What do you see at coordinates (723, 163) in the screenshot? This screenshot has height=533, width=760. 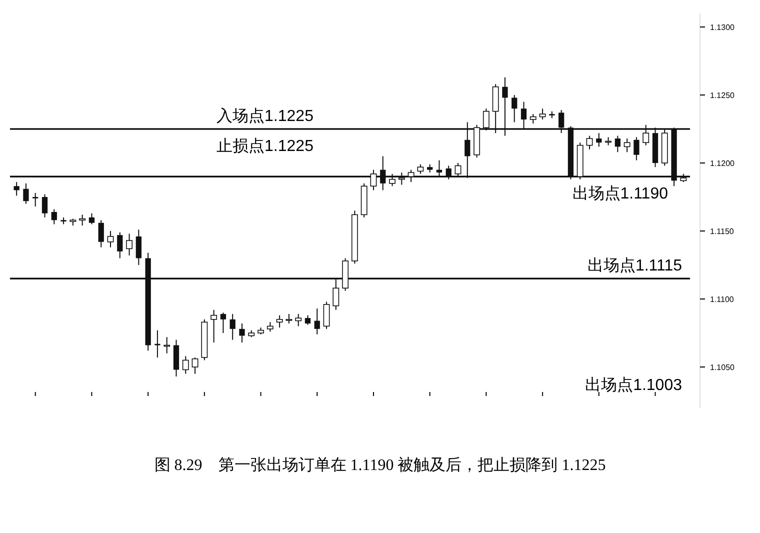 I see `y-tick-label: 1.1200` at bounding box center [723, 163].